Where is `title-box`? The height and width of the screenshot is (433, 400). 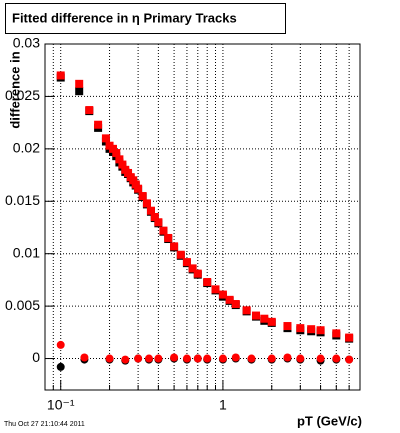
title-box is located at coordinates (145, 18).